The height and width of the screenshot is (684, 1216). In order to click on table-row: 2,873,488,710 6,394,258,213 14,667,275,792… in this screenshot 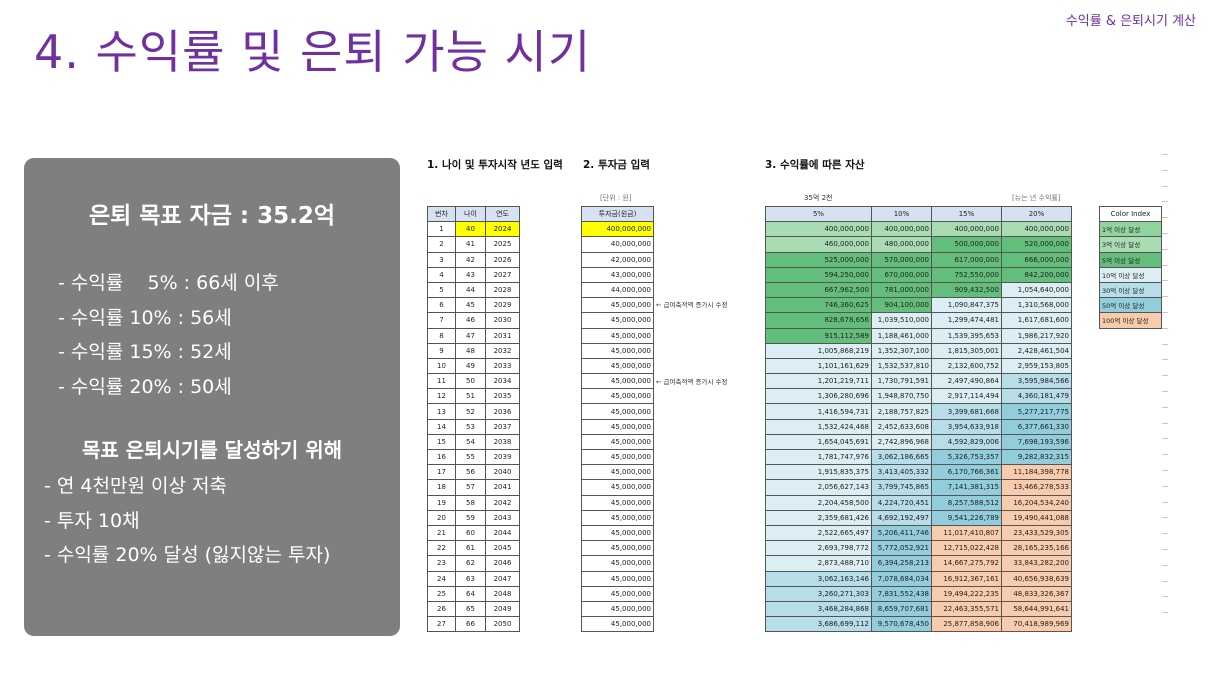, I will do `click(918, 563)`.